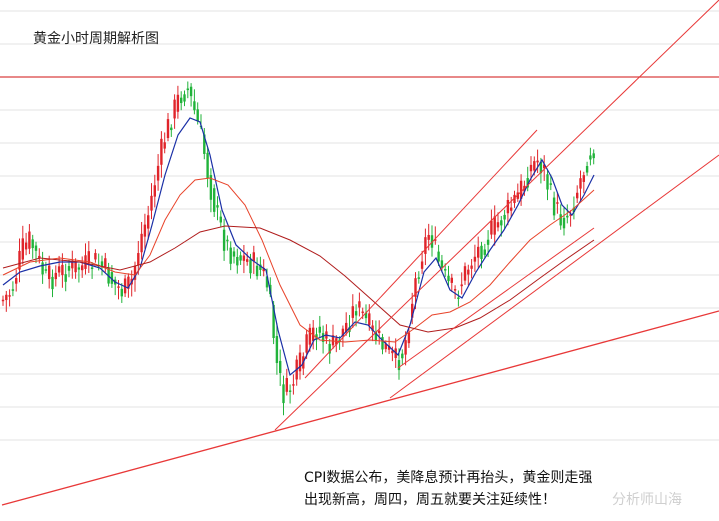 Image resolution: width=719 pixels, height=521 pixels. I want to click on inner-channel-lower-line, so click(496, 298).